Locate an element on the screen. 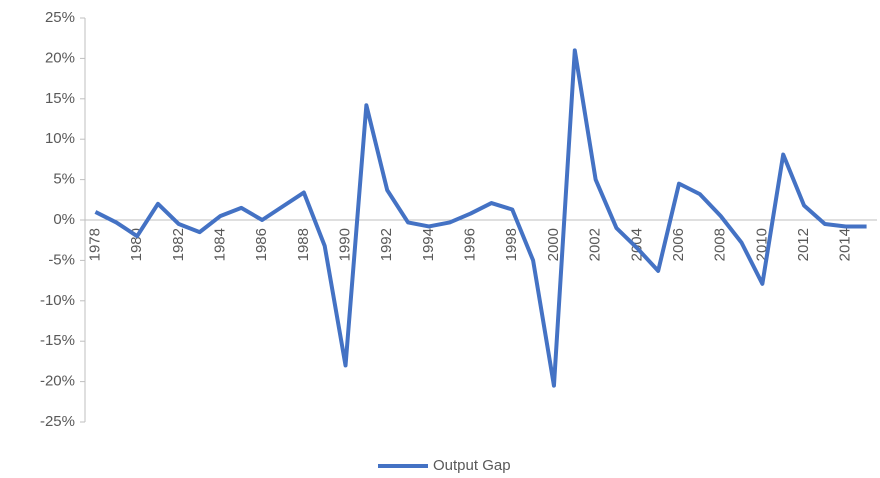  y-tick-label: -25% is located at coordinates (57, 421).